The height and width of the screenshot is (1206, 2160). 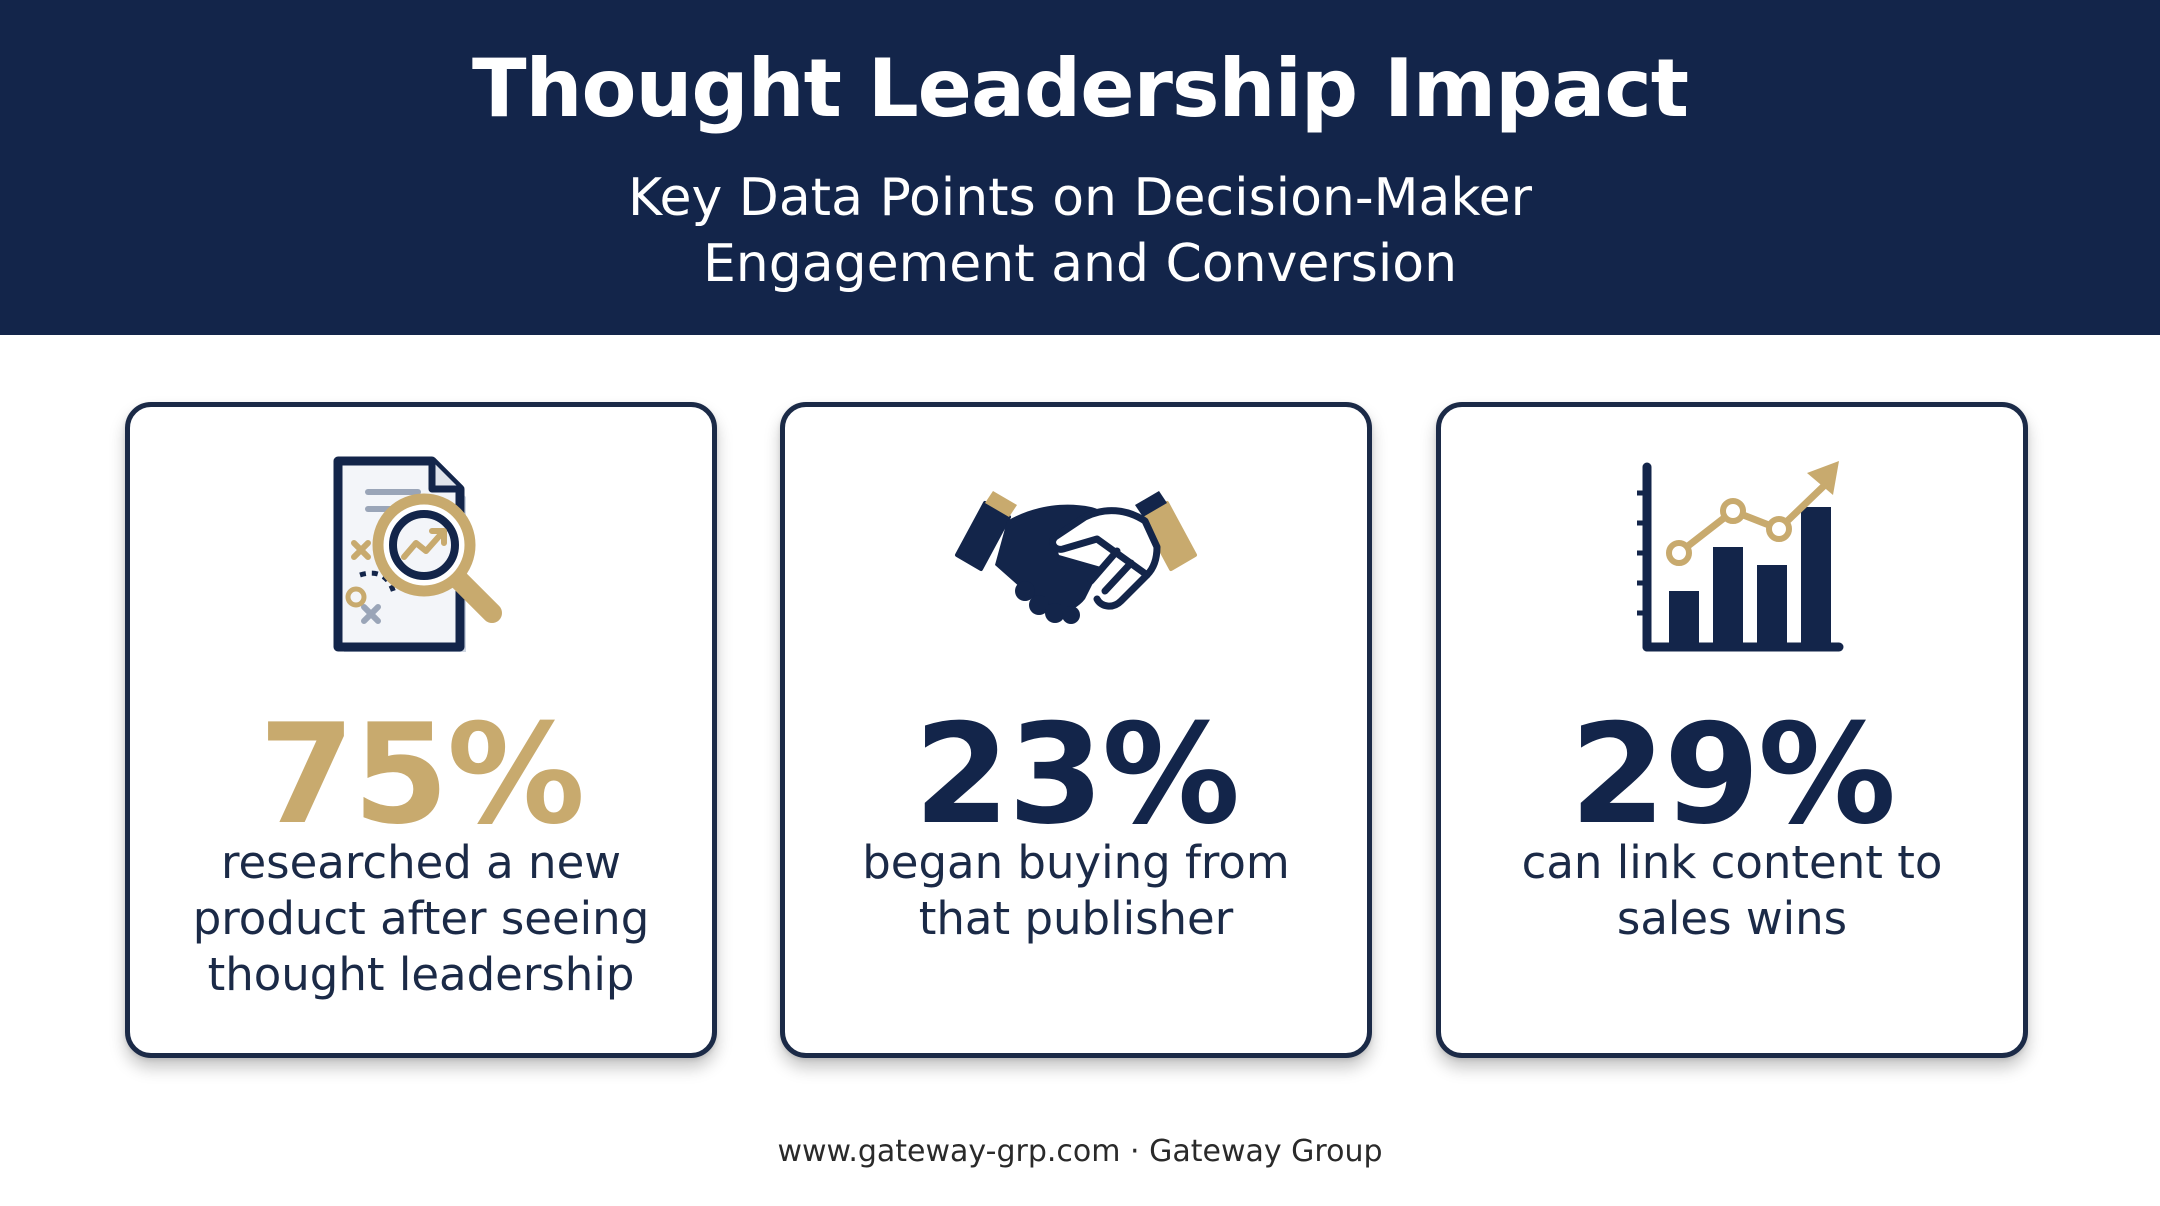 What do you see at coordinates (1076, 862) in the screenshot?
I see `description-line: began buying from` at bounding box center [1076, 862].